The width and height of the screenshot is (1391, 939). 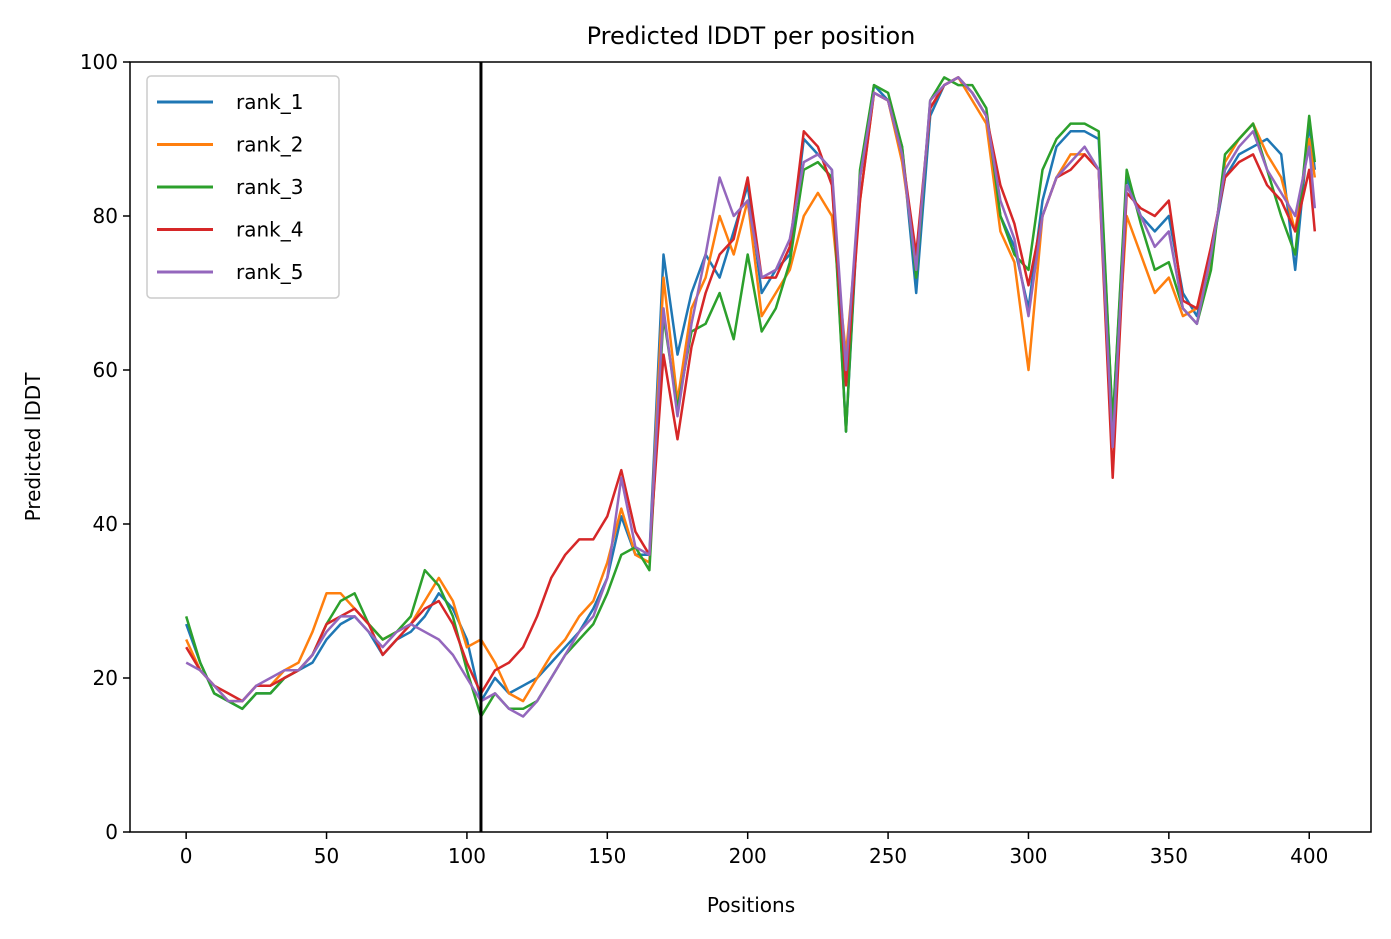 What do you see at coordinates (751, 36) in the screenshot?
I see `chart-title: Predicted lDDT per position` at bounding box center [751, 36].